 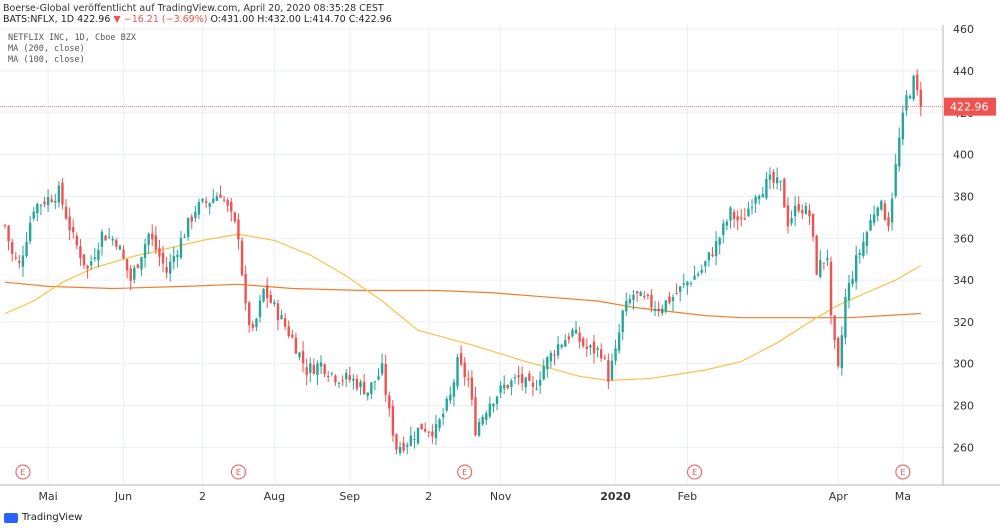 What do you see at coordinates (501, 496) in the screenshot?
I see `x-tick-label: Nov` at bounding box center [501, 496].